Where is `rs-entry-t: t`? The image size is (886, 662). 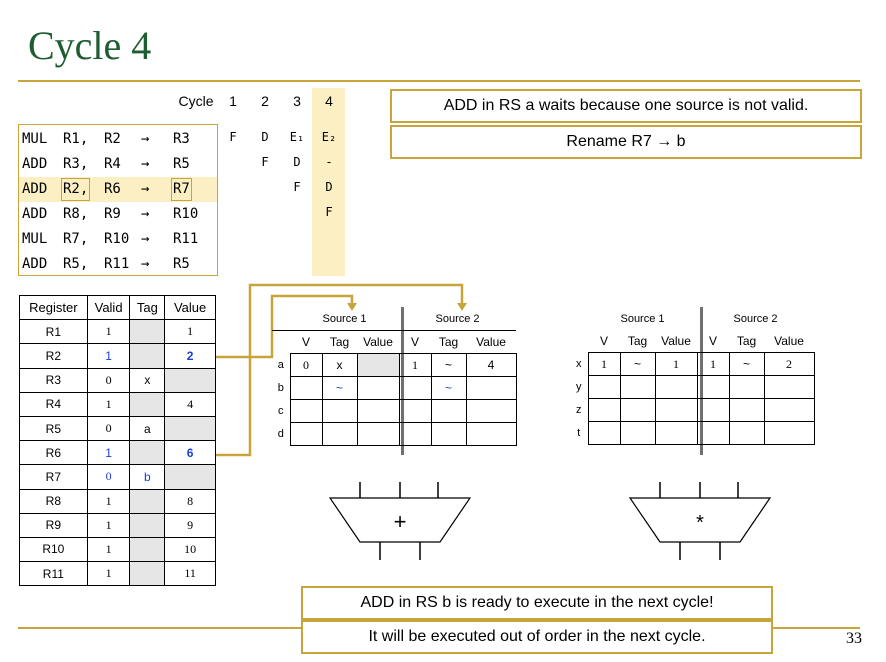
rs-entry-t: t is located at coordinates (692, 433).